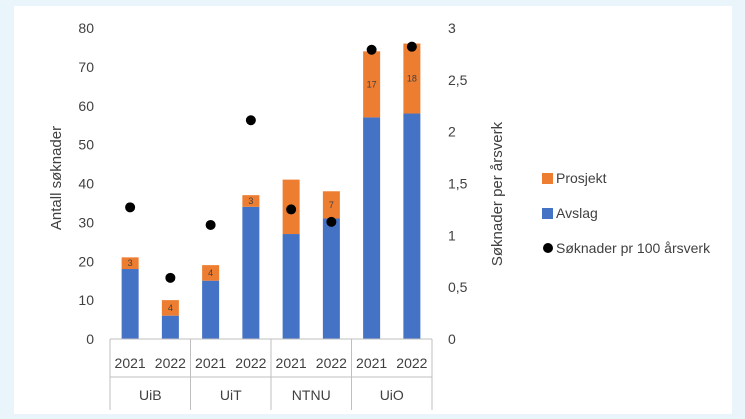  Describe the element at coordinates (497, 193) in the screenshot. I see `y2-axis-title: Søknader per årsverk` at that location.